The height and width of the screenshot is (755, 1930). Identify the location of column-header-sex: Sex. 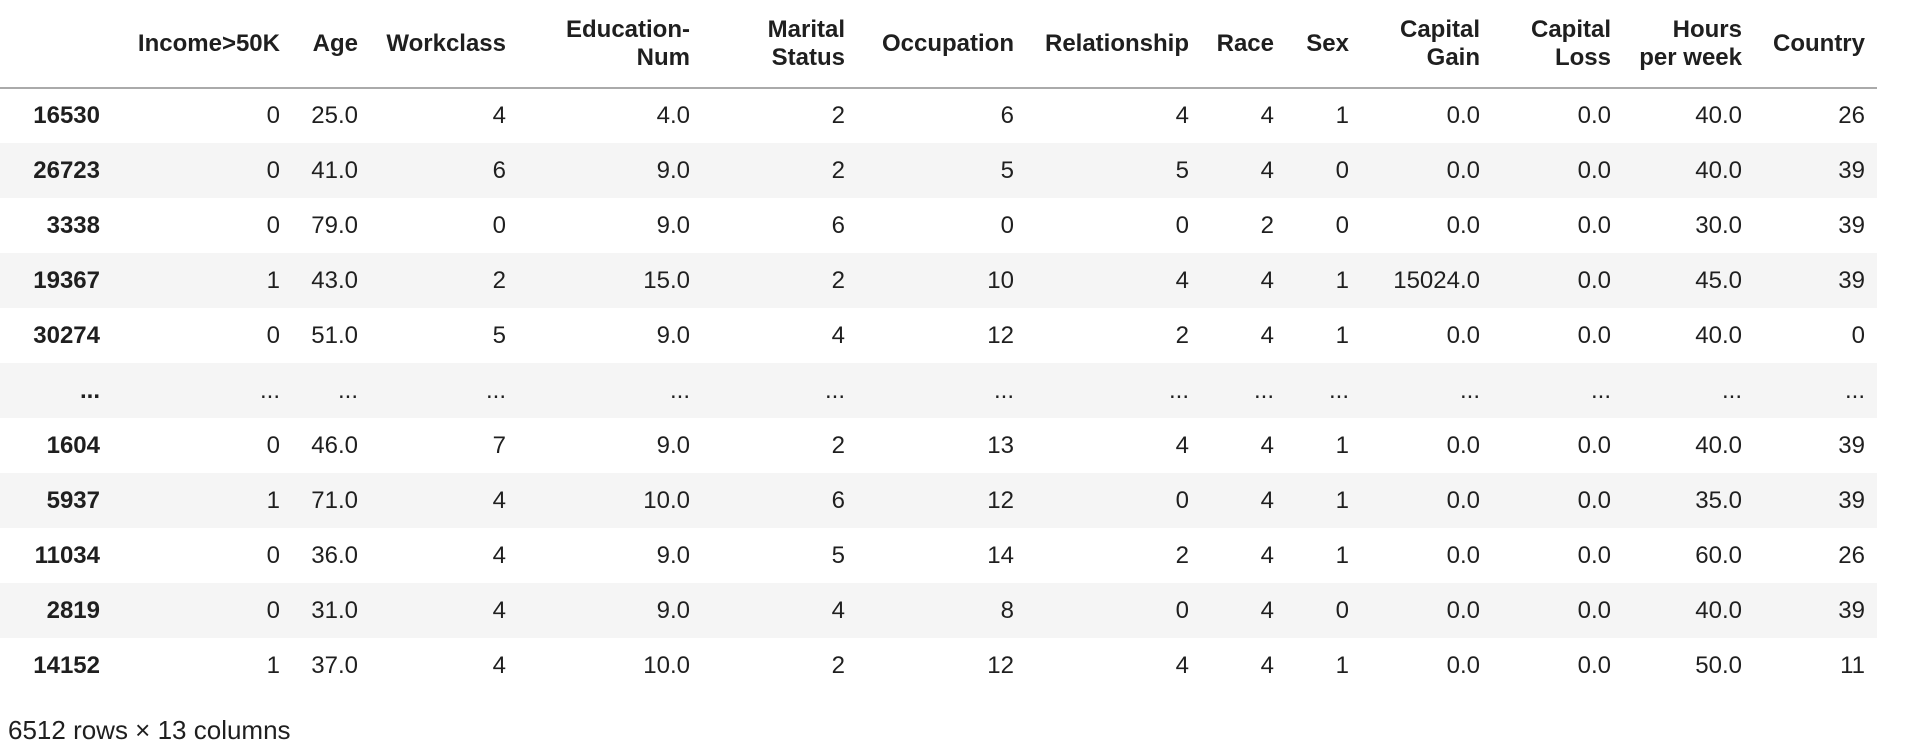
(1323, 44).